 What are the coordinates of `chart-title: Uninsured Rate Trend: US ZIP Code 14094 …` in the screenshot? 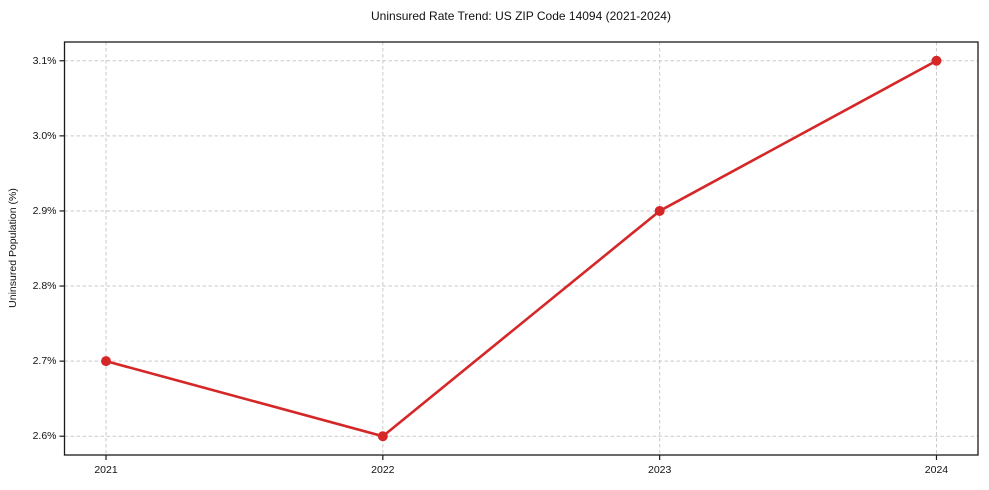 It's located at (521, 16).